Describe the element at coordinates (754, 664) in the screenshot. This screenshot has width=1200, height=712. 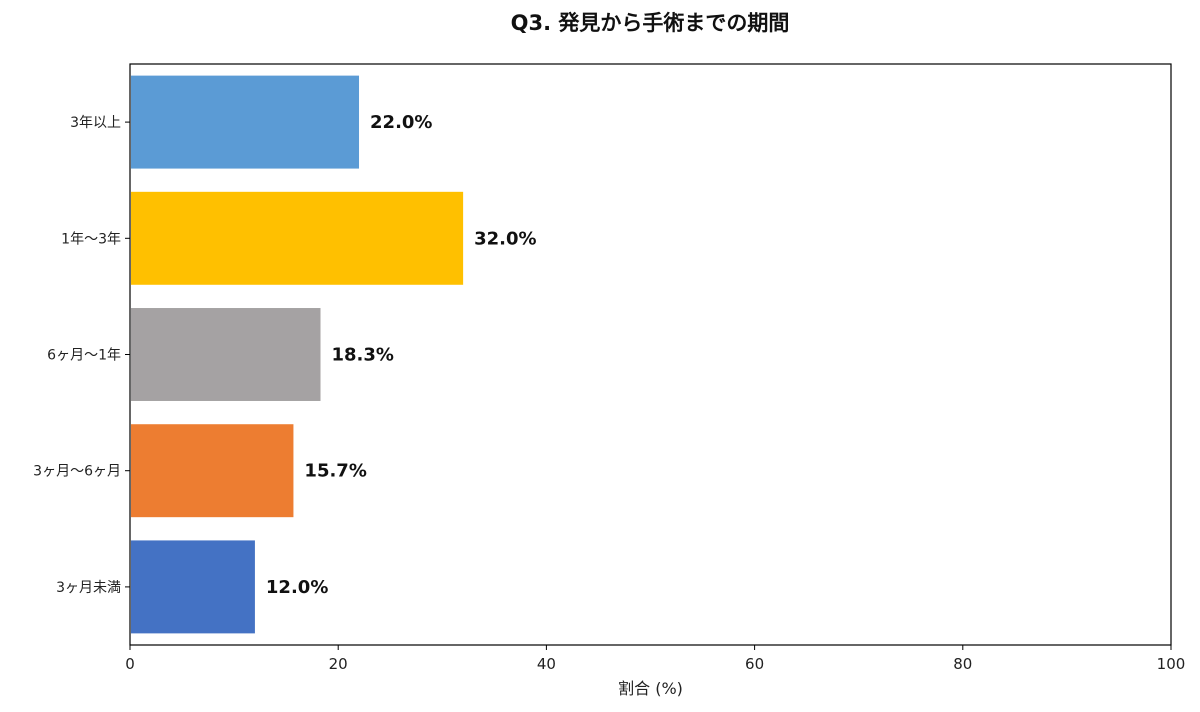
I see `x-tick-label: 60` at that location.